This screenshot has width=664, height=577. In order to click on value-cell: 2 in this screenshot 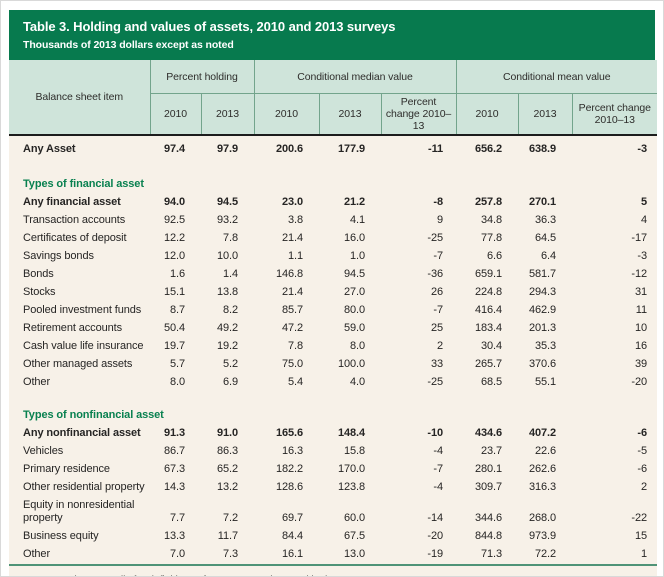, I will do `click(439, 346)`.